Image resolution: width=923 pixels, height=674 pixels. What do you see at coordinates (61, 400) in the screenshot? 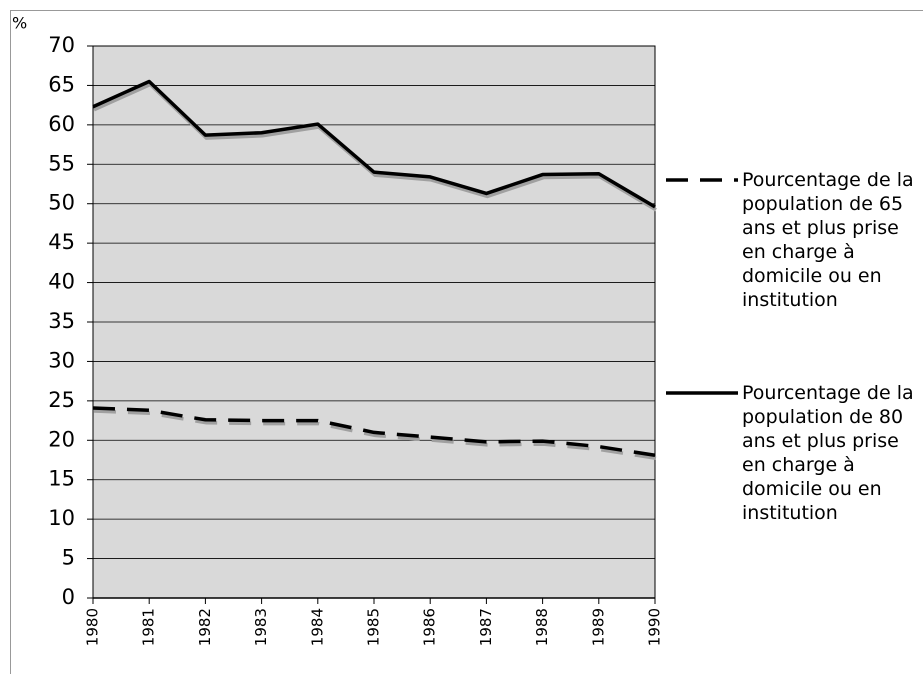
I see `y-tick-label: 25` at bounding box center [61, 400].